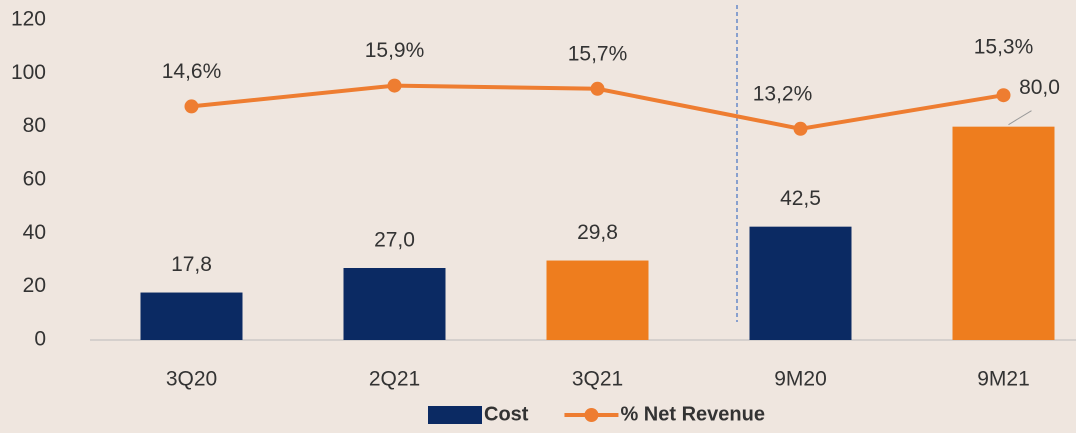  What do you see at coordinates (506, 414) in the screenshot?
I see `legend-label: Cost` at bounding box center [506, 414].